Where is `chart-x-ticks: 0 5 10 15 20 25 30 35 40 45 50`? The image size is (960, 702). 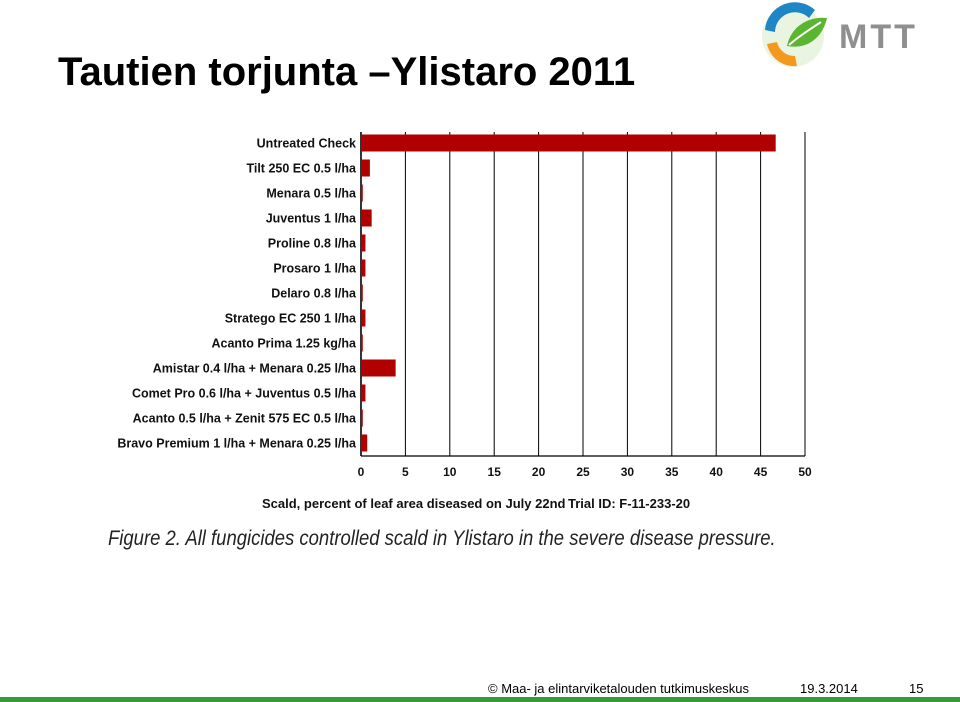 chart-x-ticks: 0 5 10 15 20 25 30 35 40 45 50 is located at coordinates (585, 472).